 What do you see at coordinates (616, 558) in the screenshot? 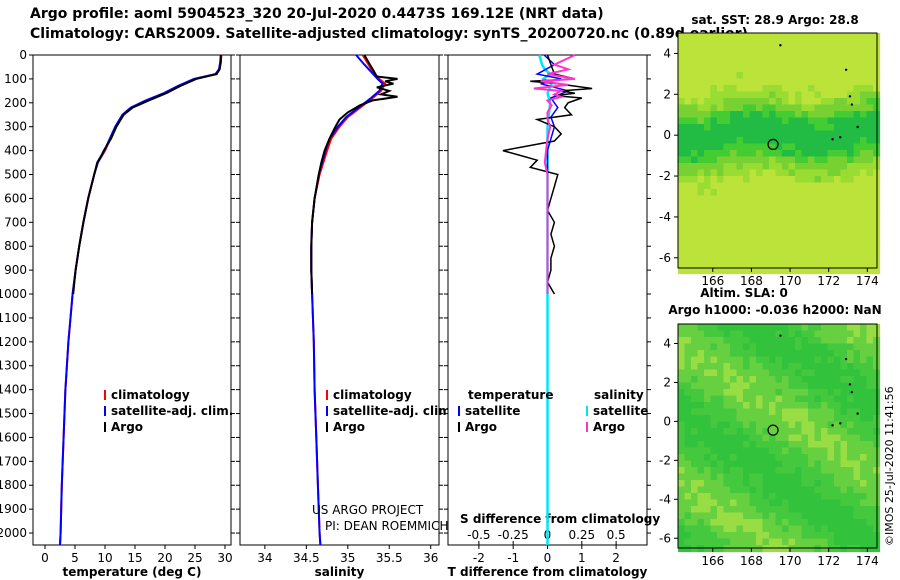
I see `x-tick-label: 2` at bounding box center [616, 558].